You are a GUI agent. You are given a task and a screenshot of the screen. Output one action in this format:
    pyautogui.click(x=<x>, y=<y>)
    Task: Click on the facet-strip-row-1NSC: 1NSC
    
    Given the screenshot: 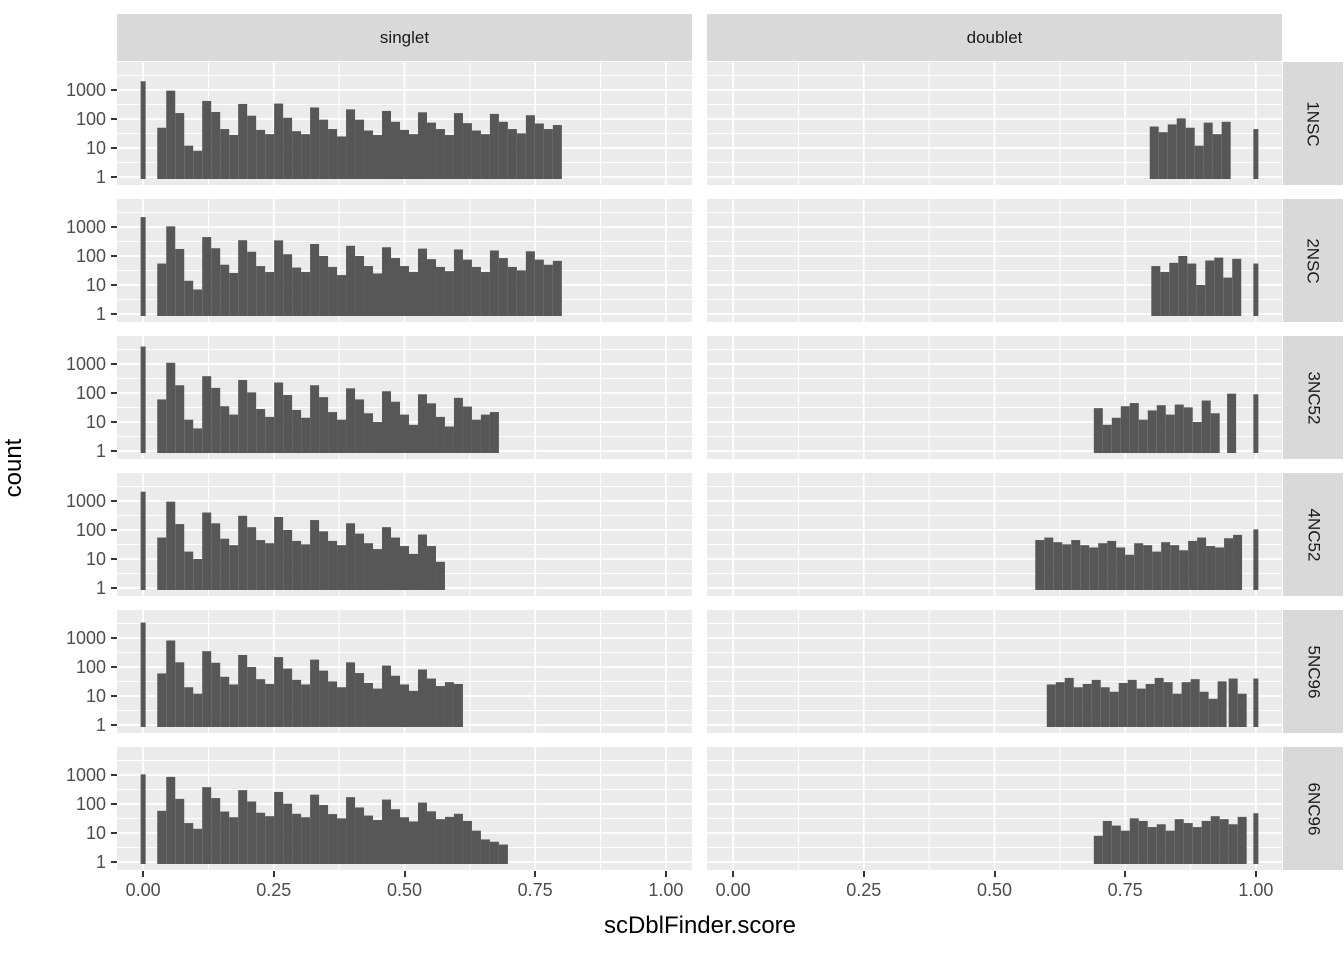 What is the action you would take?
    pyautogui.click(x=1313, y=123)
    